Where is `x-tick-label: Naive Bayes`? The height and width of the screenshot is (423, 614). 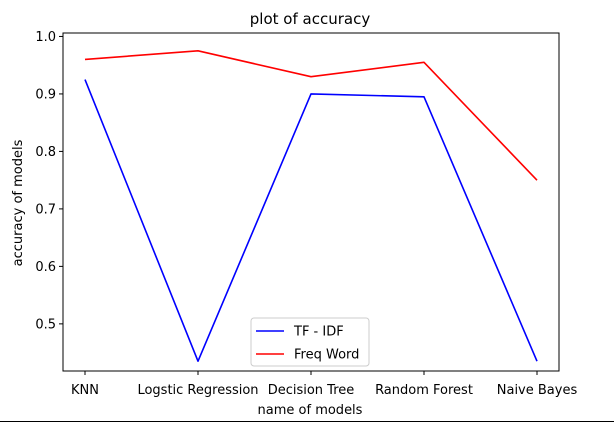 x-tick-label: Naive Bayes is located at coordinates (537, 390).